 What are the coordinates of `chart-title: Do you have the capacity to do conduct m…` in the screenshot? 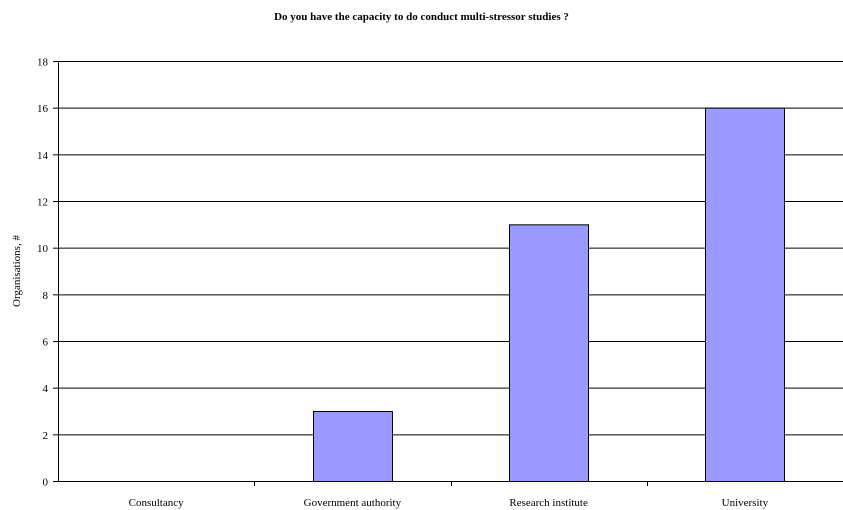 It's located at (421, 17).